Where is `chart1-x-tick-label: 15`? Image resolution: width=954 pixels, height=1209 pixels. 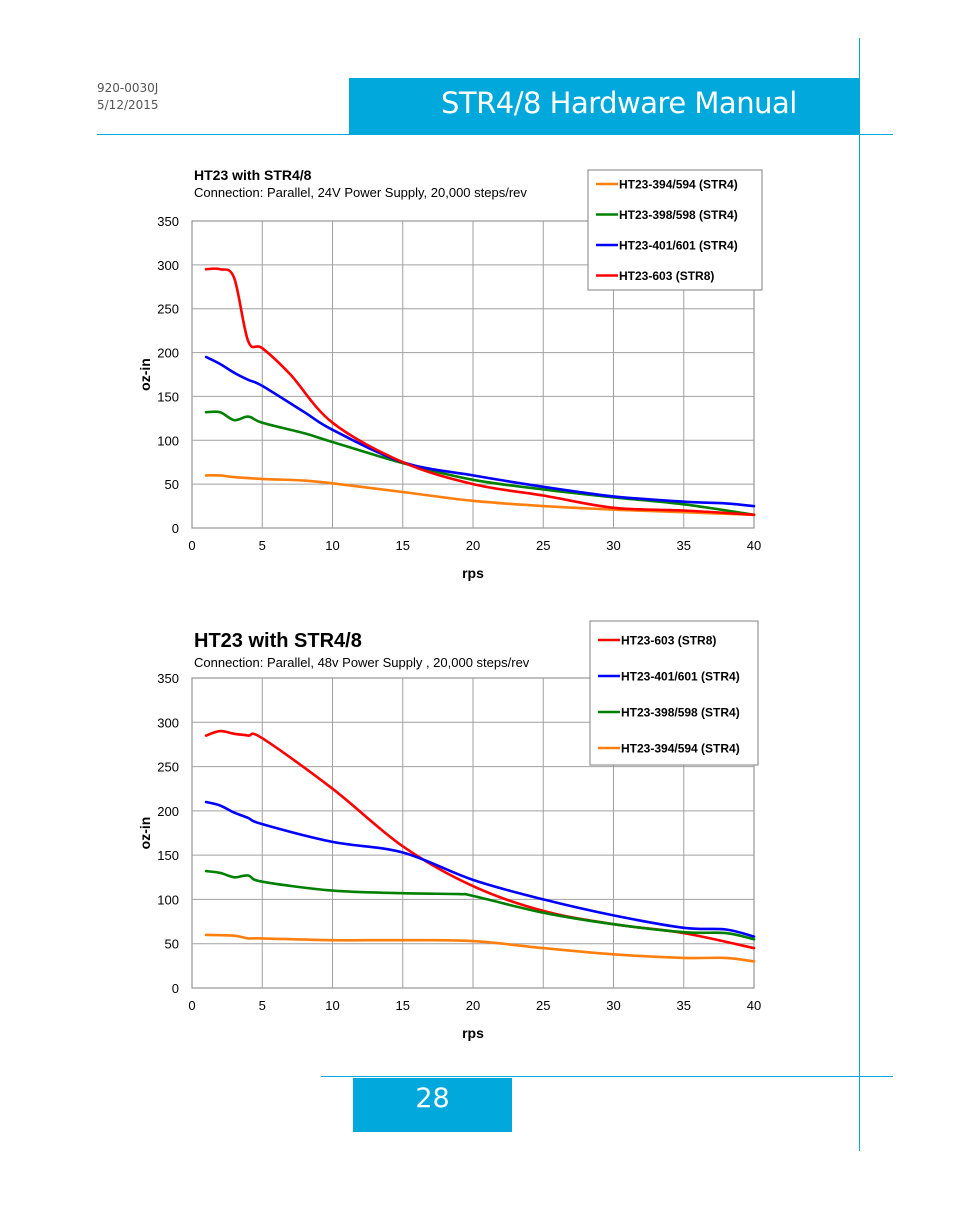
chart1-x-tick-label: 15 is located at coordinates (403, 545).